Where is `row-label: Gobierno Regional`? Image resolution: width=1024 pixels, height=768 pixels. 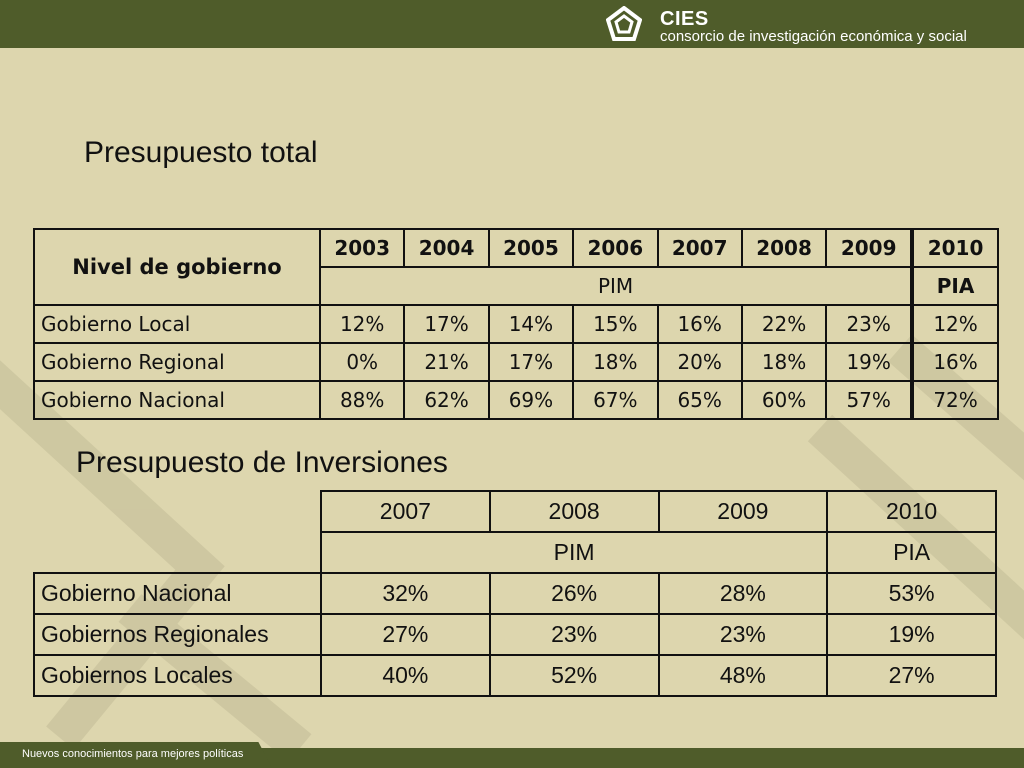 row-label: Gobierno Regional is located at coordinates (177, 362).